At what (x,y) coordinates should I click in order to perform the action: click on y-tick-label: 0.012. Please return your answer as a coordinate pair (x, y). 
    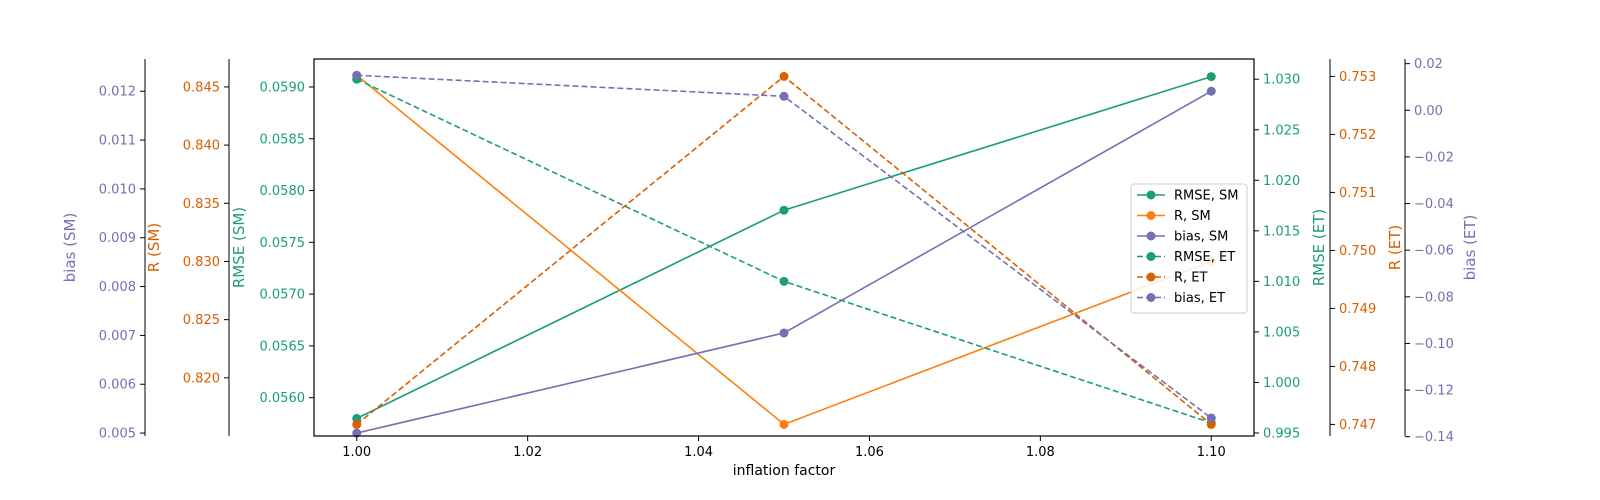
    Looking at the image, I should click on (117, 92).